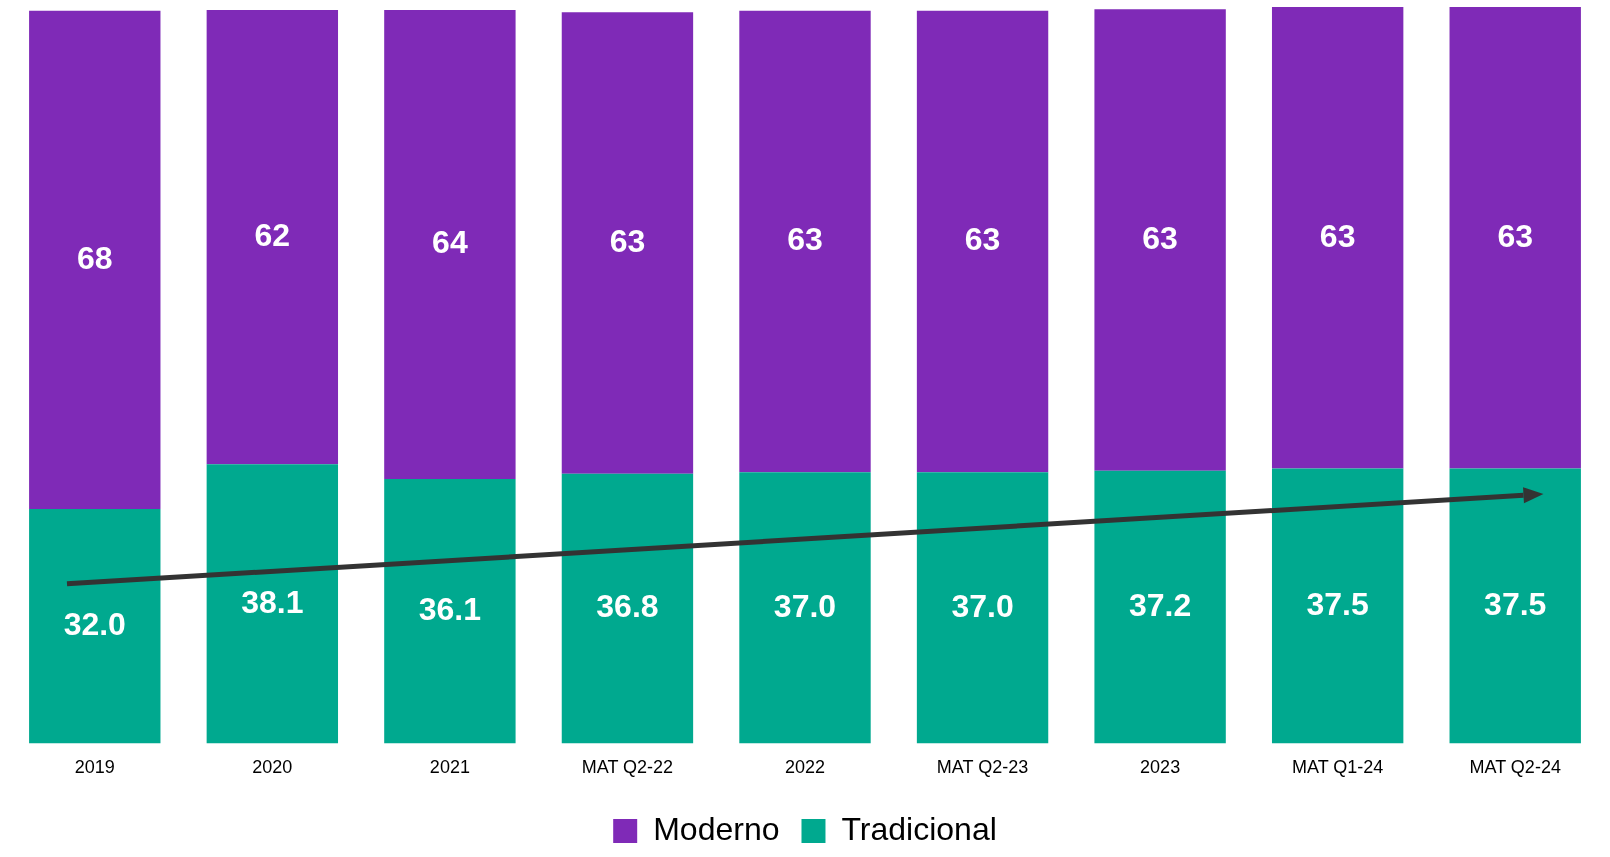  I want to click on data-label: 32.0, so click(94, 623).